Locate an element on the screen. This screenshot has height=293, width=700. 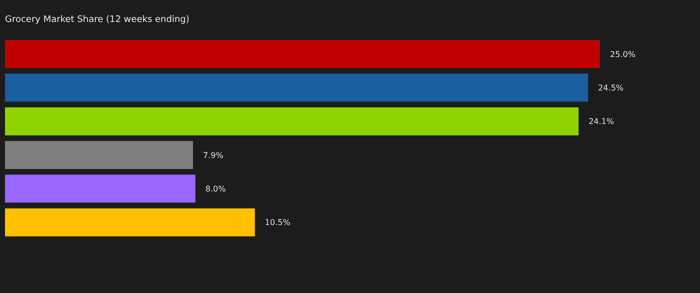
data-label: 24.5% is located at coordinates (611, 88).